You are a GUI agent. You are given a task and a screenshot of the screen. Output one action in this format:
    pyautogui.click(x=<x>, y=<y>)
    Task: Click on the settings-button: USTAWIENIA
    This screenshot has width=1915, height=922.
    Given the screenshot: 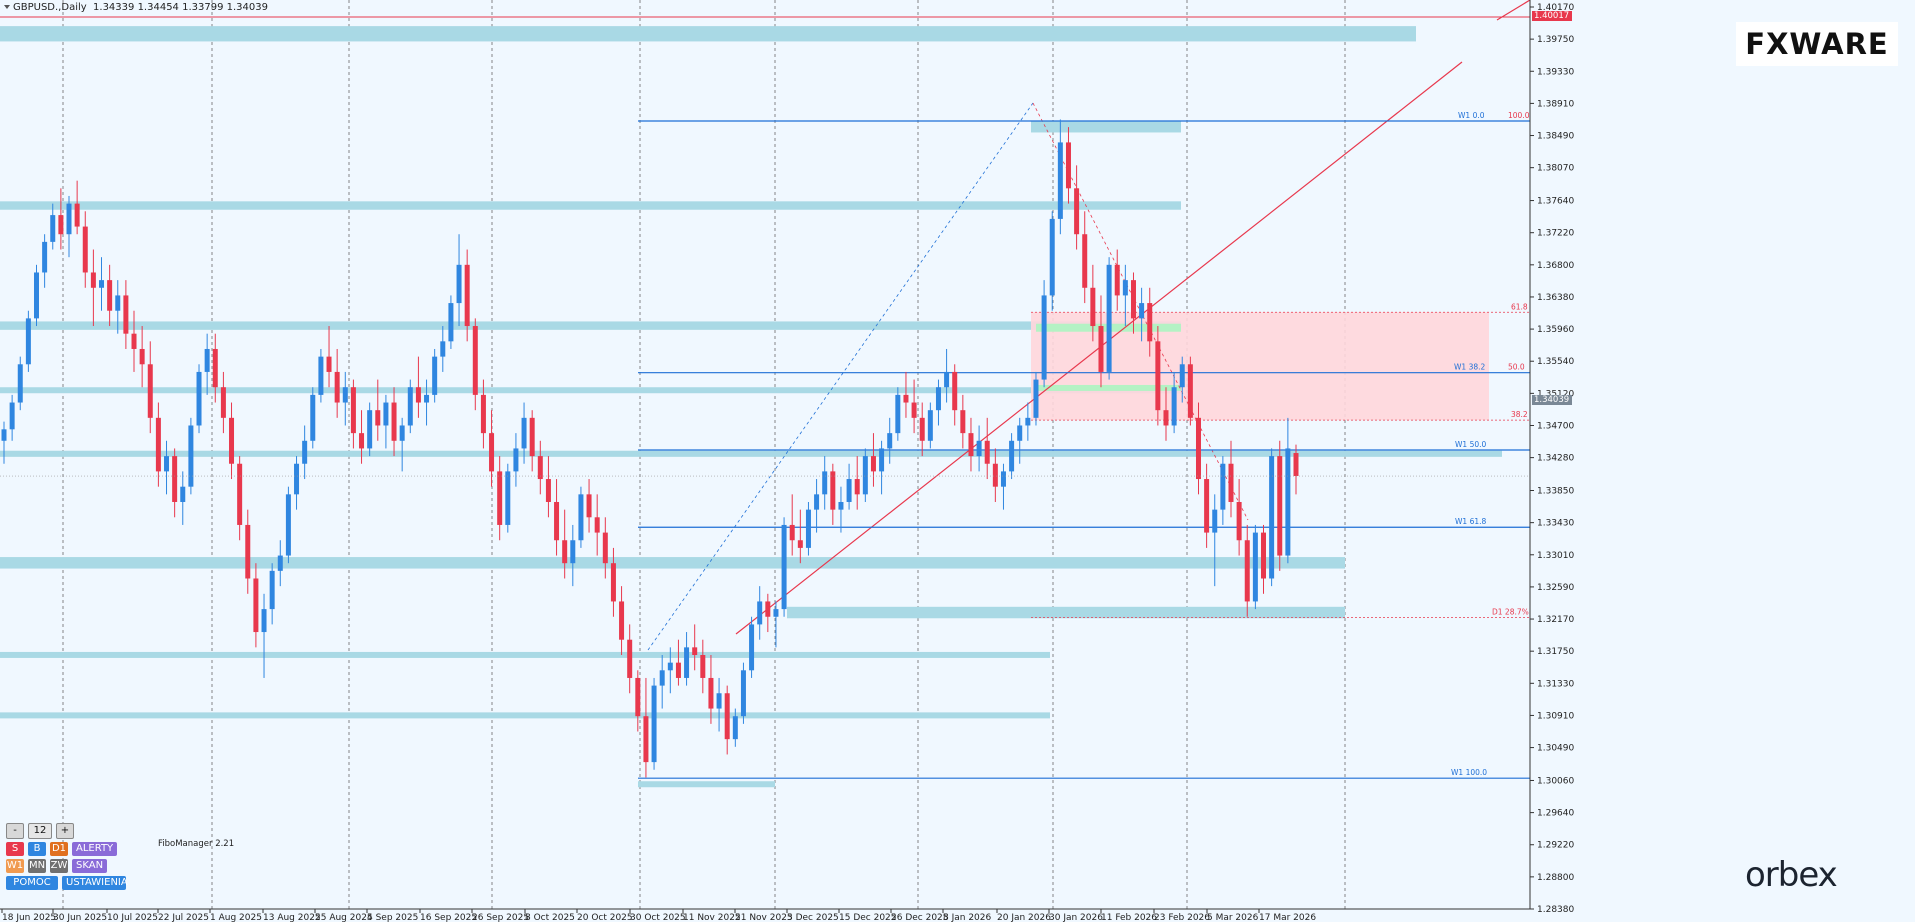 What is the action you would take?
    pyautogui.click(x=95, y=883)
    